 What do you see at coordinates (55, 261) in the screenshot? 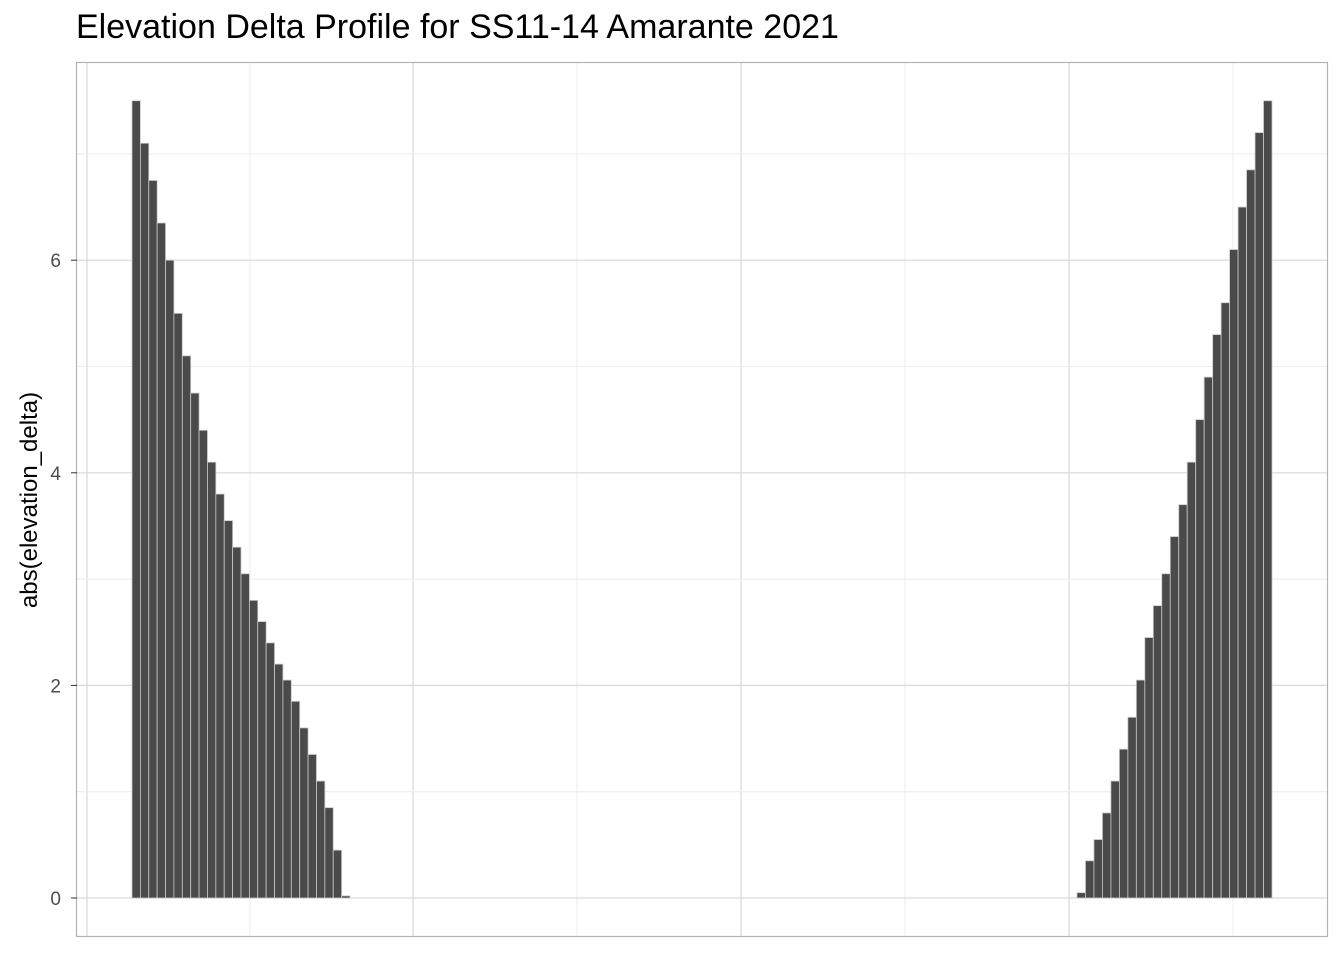
I see `y-tick-label: 6` at bounding box center [55, 261].